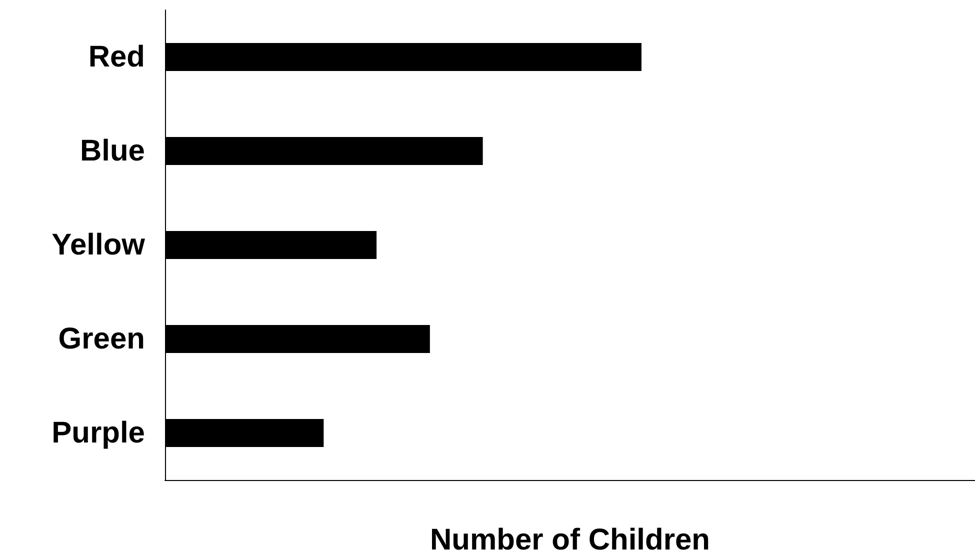 This screenshot has height=560, width=975. Describe the element at coordinates (98, 433) in the screenshot. I see `y-tick-label: Purple` at that location.